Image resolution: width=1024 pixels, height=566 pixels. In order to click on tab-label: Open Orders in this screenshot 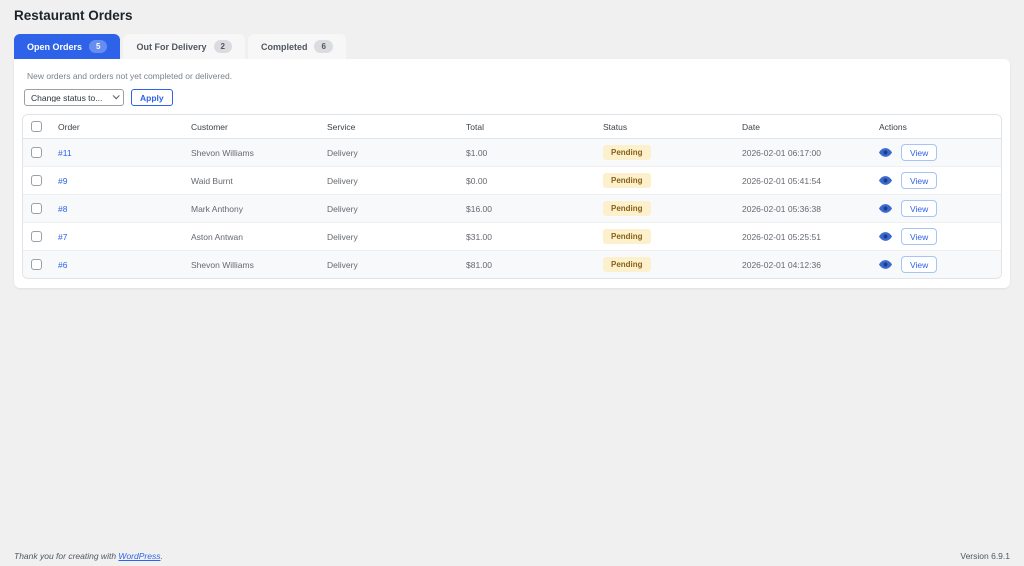, I will do `click(55, 46)`.